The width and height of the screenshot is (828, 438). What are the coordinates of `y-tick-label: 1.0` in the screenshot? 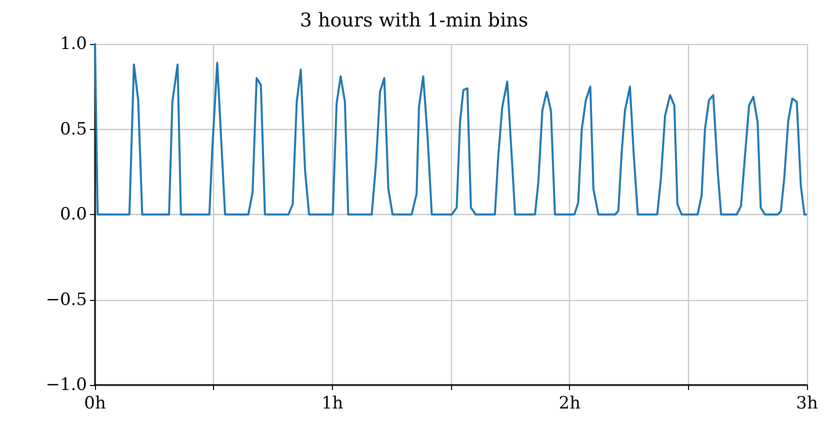 It's located at (73, 44).